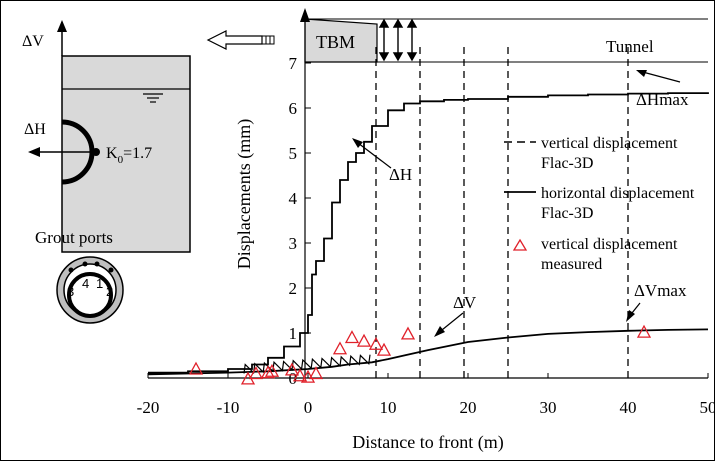 This screenshot has height=466, width=715. I want to click on vertical-displacement-line, so click(428, 351).